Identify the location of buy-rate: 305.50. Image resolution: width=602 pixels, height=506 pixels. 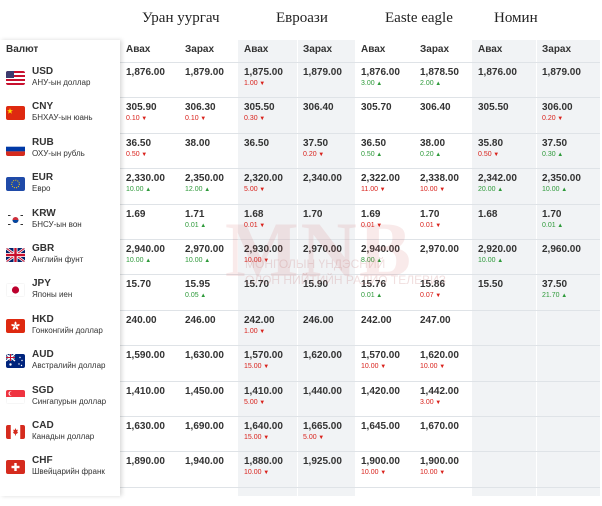
(259, 108).